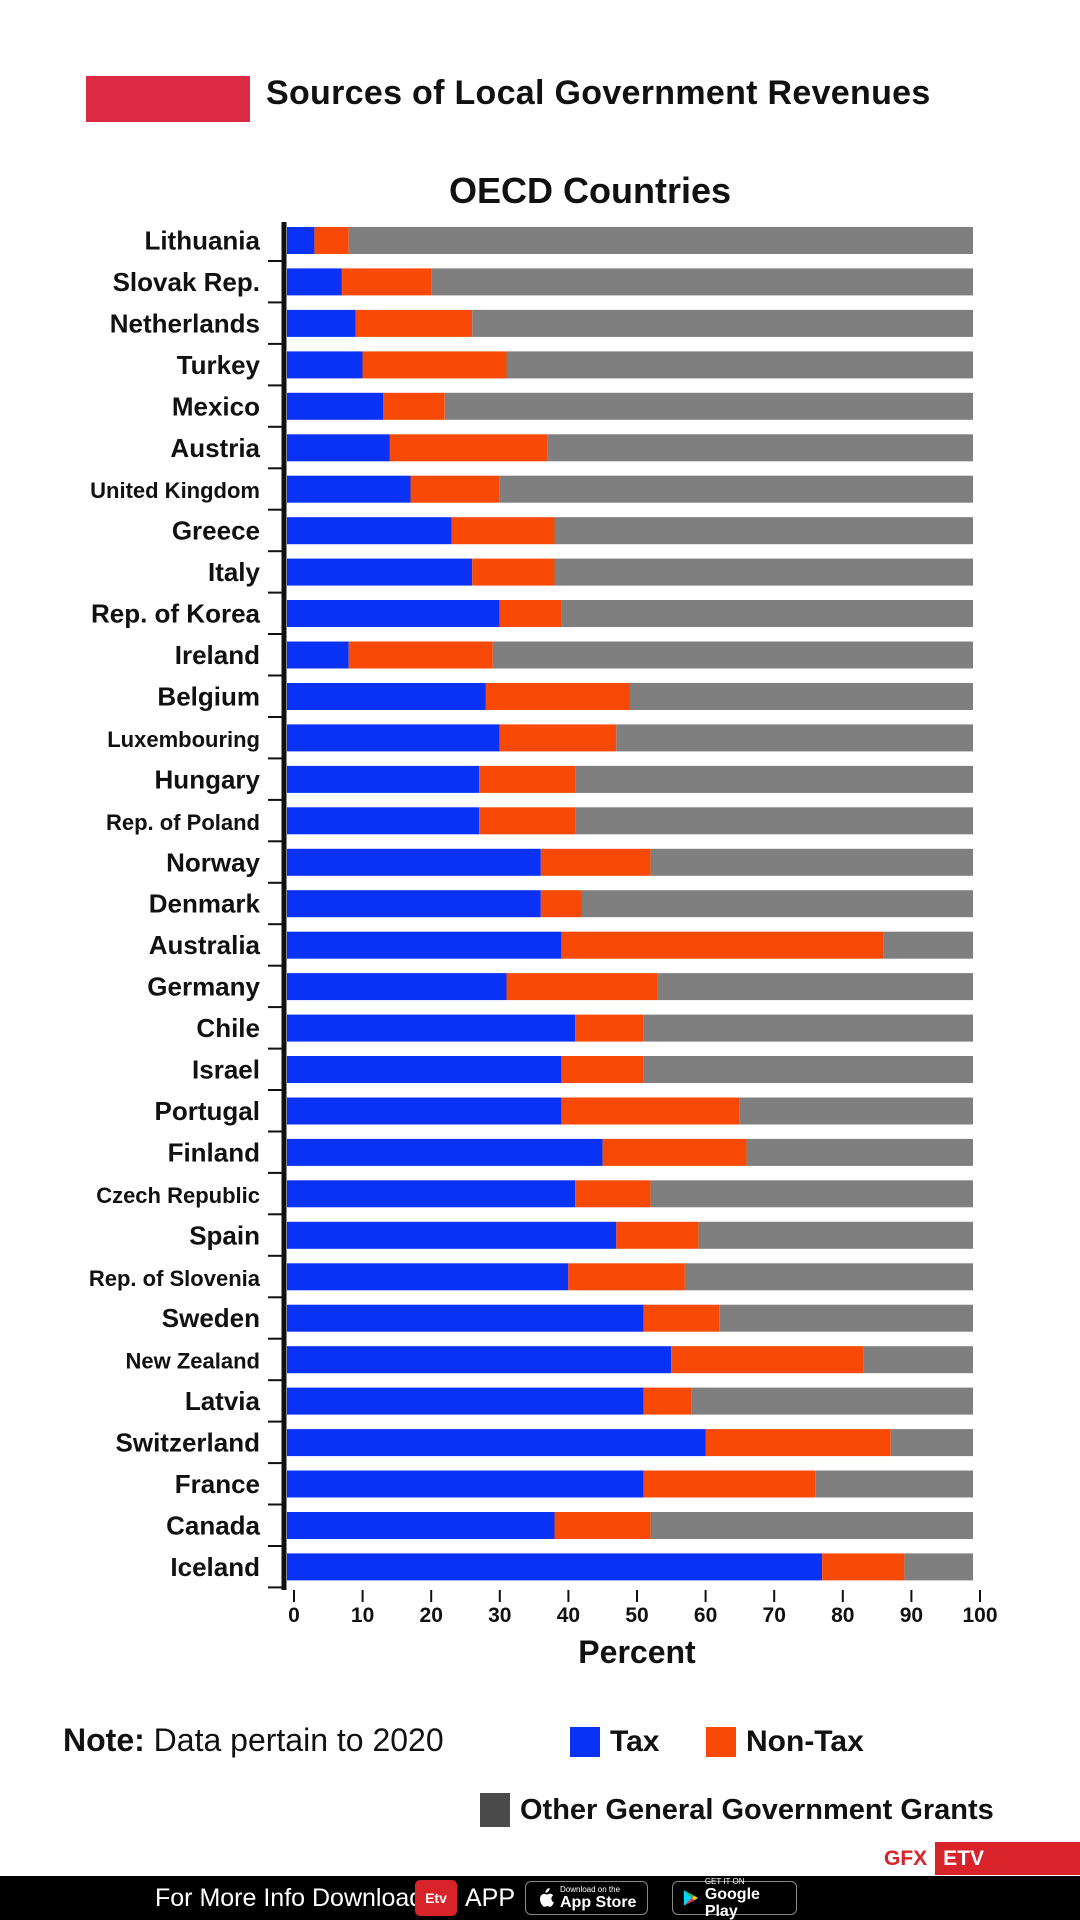 The height and width of the screenshot is (1920, 1080). Describe the element at coordinates (234, 572) in the screenshot. I see `y-tick-label: Italy` at that location.